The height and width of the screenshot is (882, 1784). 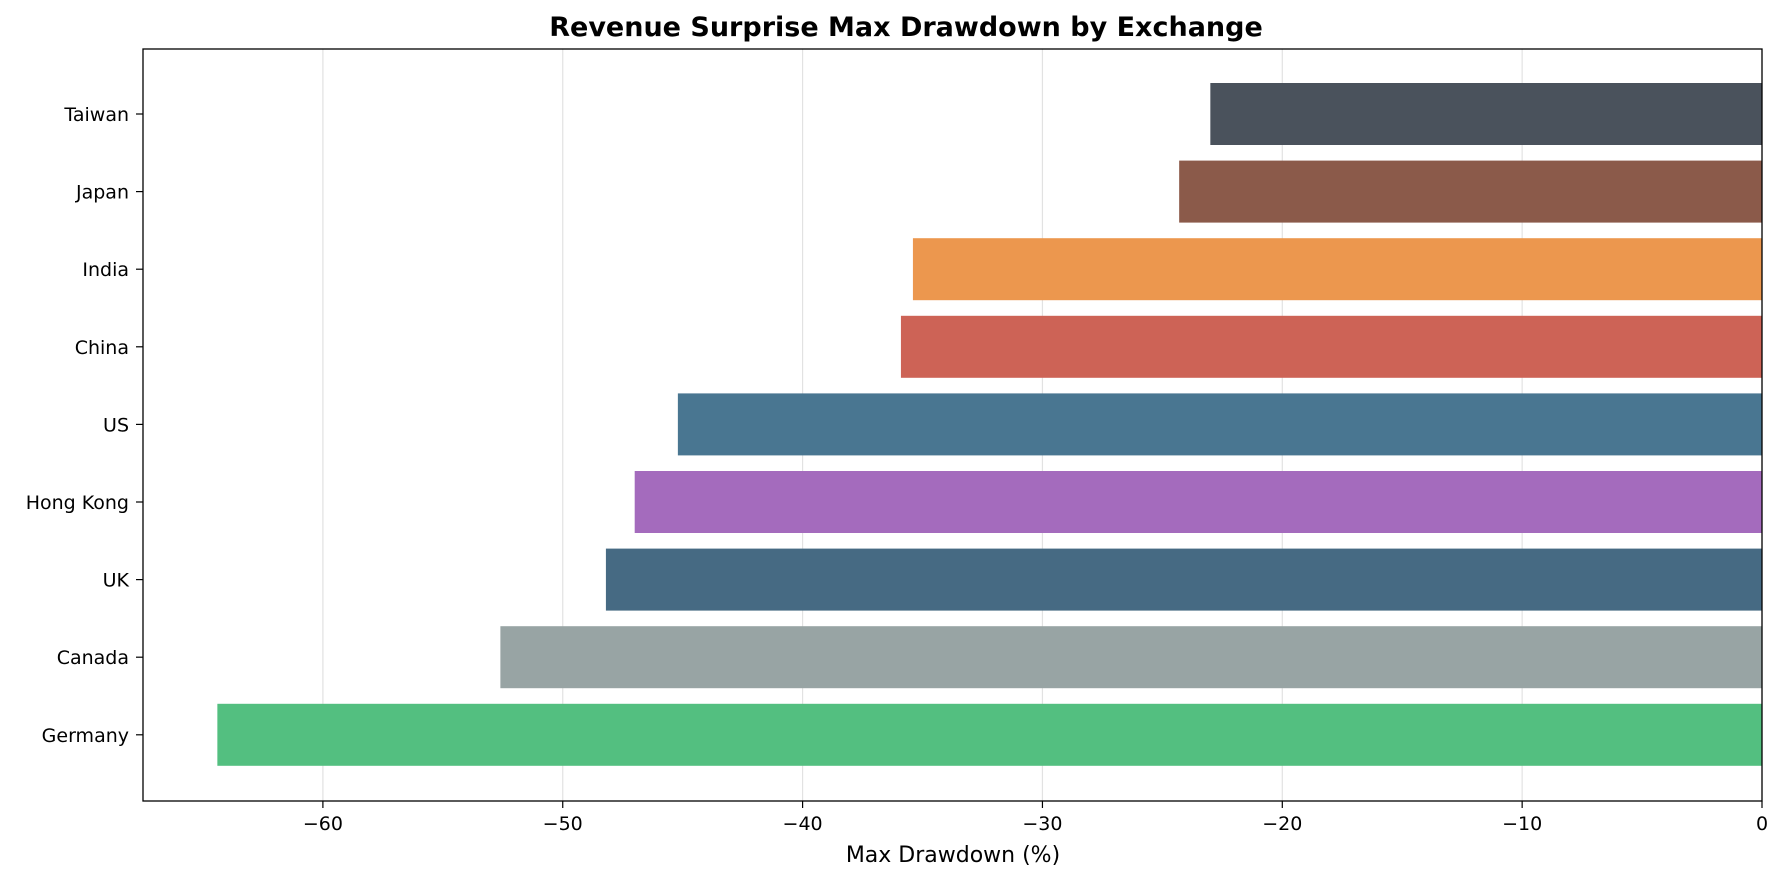 What do you see at coordinates (1131, 657) in the screenshot?
I see `bar-canada` at bounding box center [1131, 657].